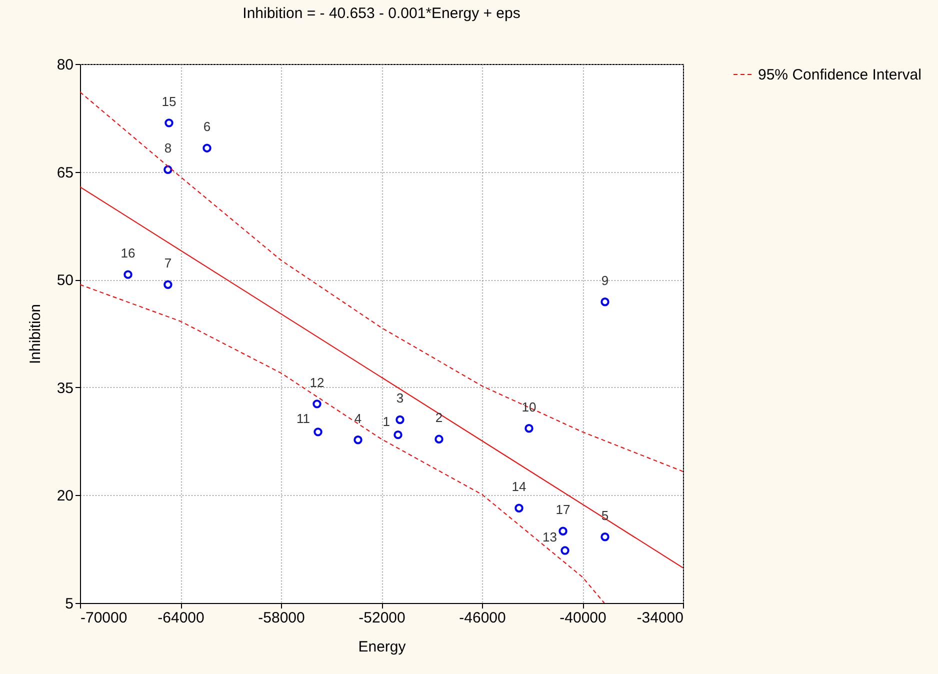  Describe the element at coordinates (65, 496) in the screenshot. I see `y-tick-label: 20` at that location.